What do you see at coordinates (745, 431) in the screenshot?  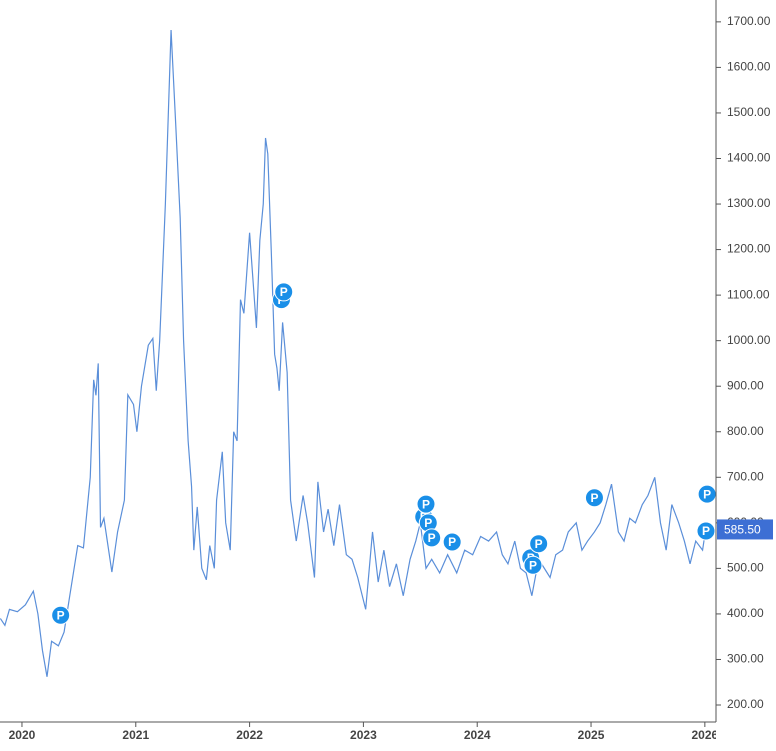 I see `y-tick-label: 800.00` at bounding box center [745, 431].